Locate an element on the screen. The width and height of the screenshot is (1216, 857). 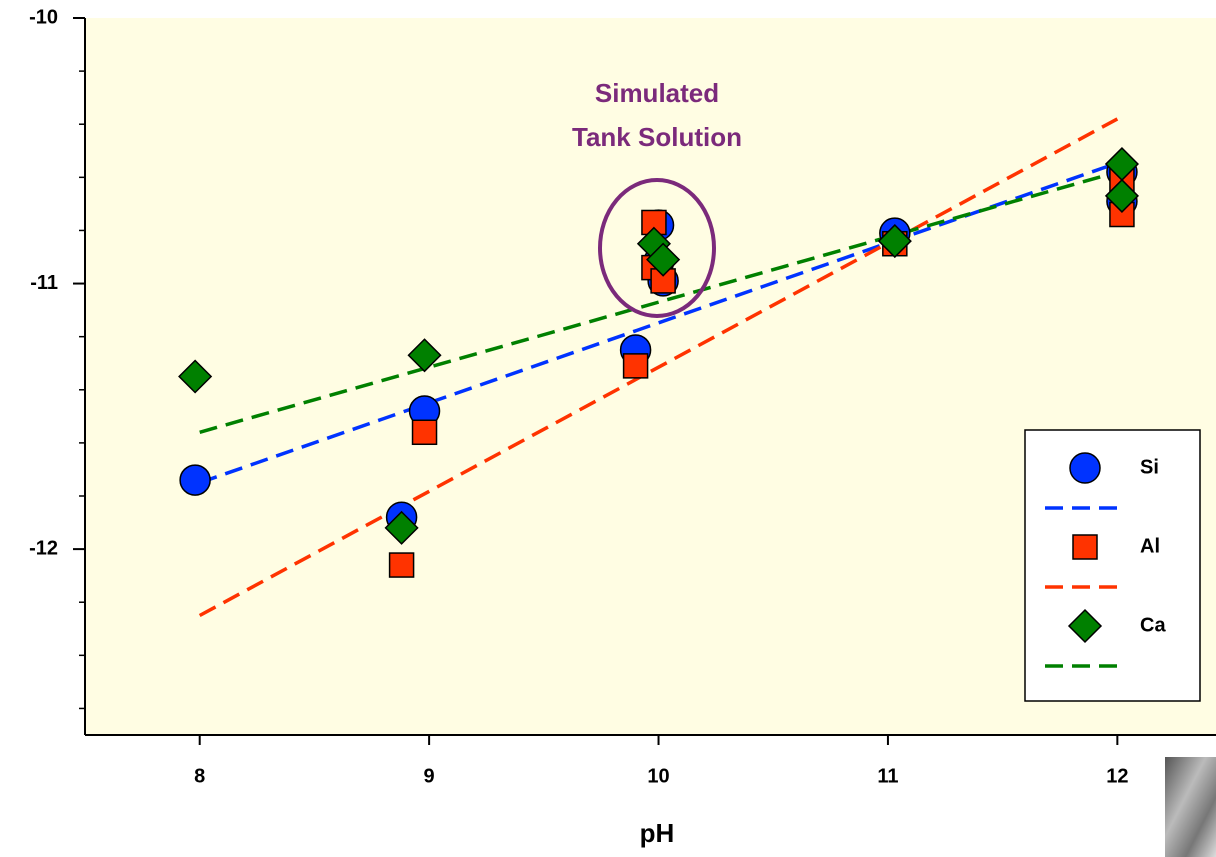
legend-label: Al is located at coordinates (1150, 546).